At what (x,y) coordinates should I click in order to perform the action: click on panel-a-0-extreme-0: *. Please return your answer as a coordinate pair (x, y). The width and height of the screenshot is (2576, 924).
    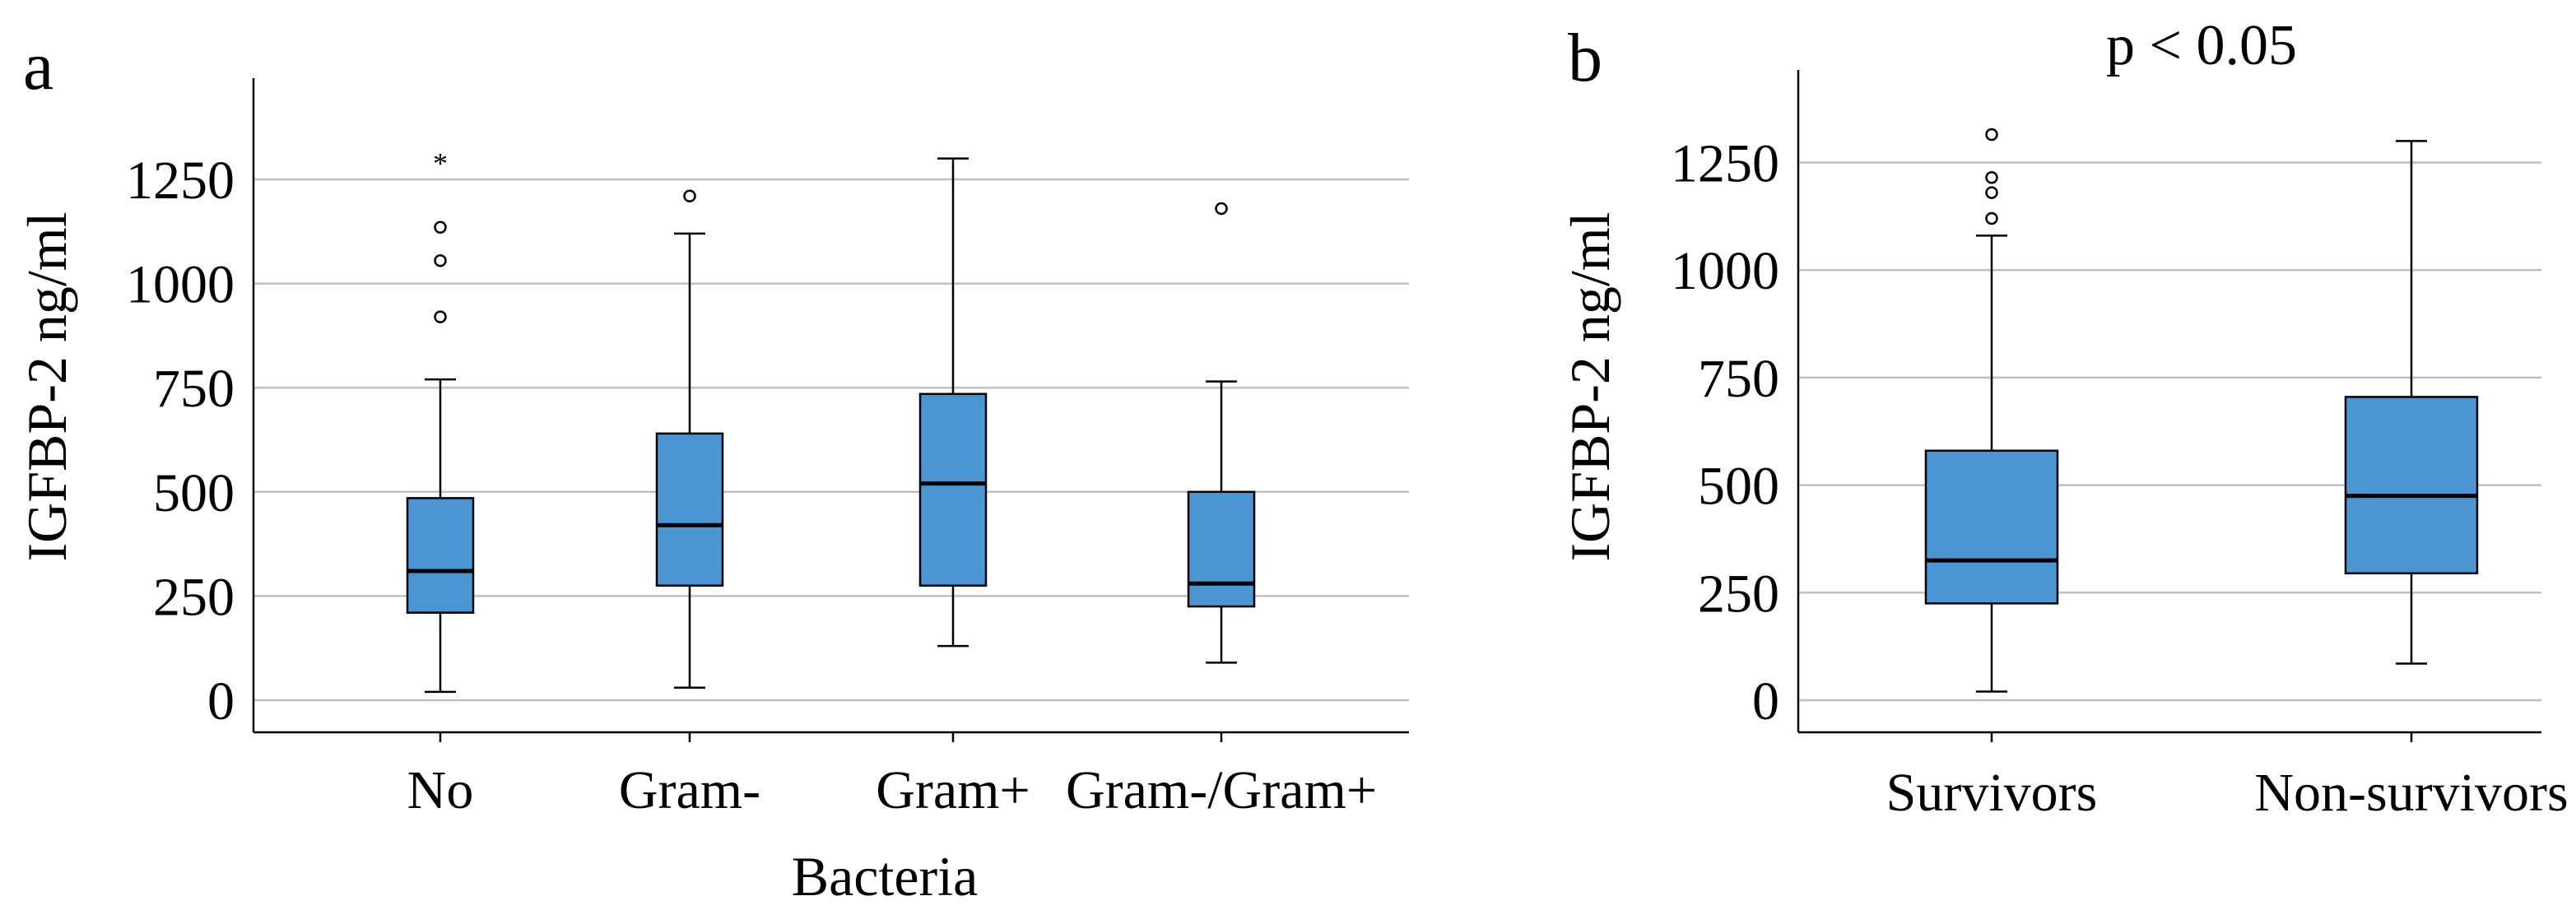
    Looking at the image, I should click on (440, 164).